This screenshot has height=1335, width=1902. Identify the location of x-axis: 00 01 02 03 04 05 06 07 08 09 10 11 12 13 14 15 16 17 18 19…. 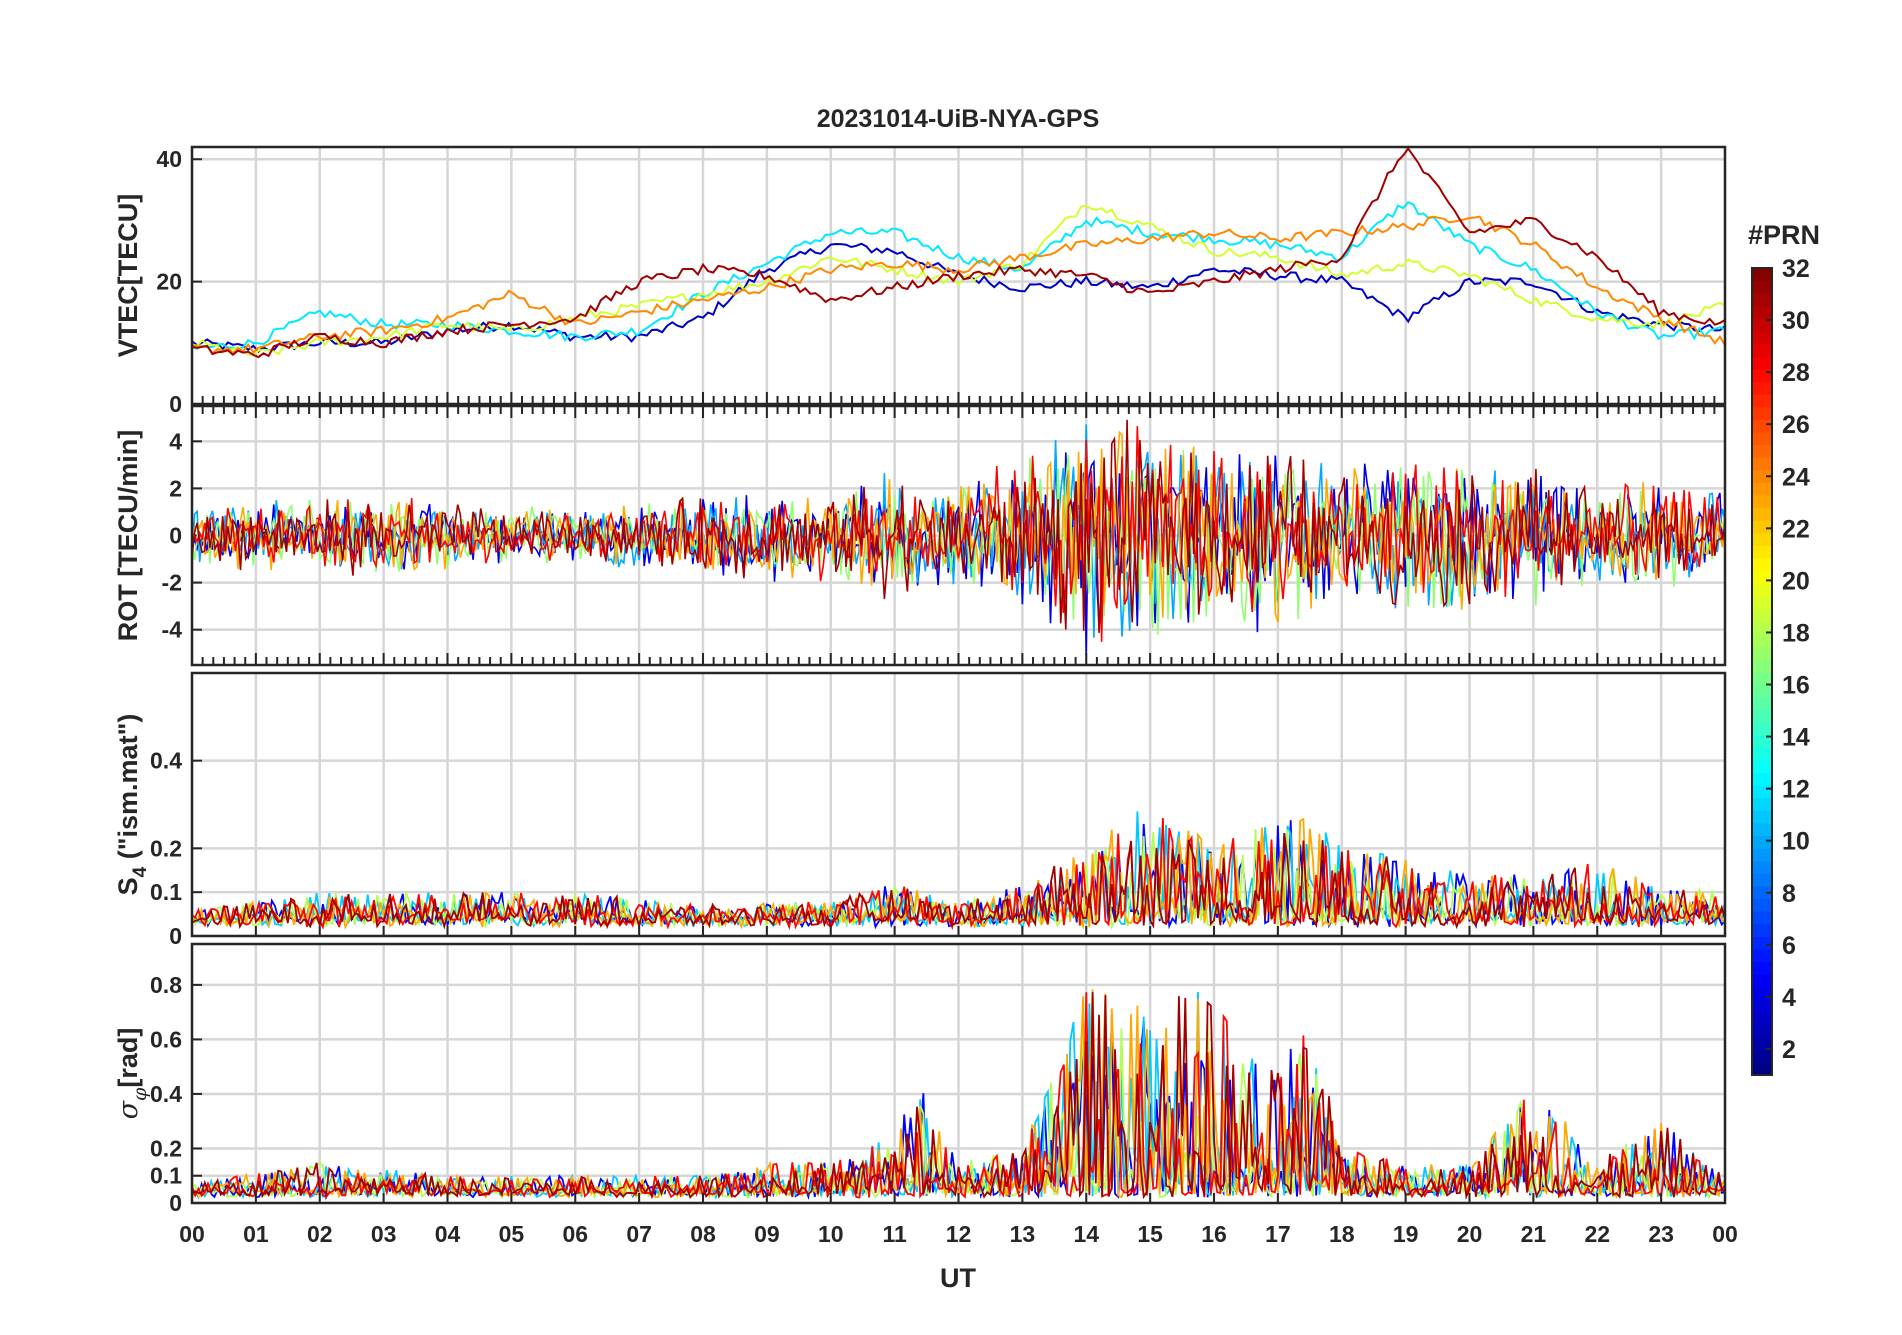
(958, 1234).